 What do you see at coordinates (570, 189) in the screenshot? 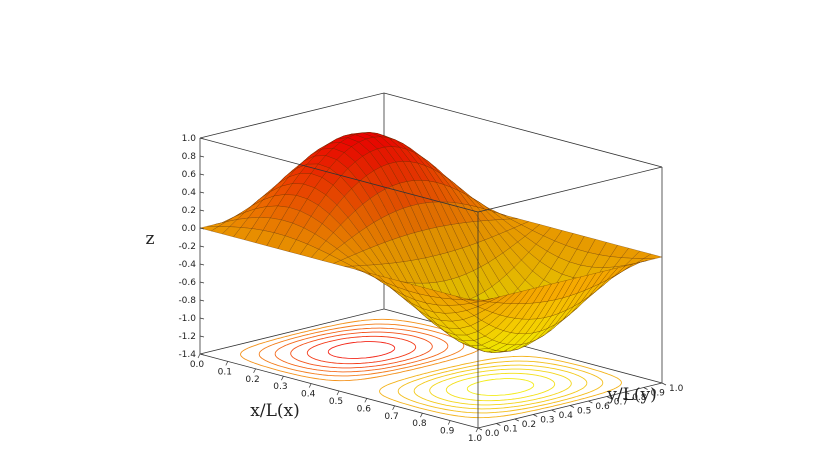
I see `edge-top-right` at bounding box center [570, 189].